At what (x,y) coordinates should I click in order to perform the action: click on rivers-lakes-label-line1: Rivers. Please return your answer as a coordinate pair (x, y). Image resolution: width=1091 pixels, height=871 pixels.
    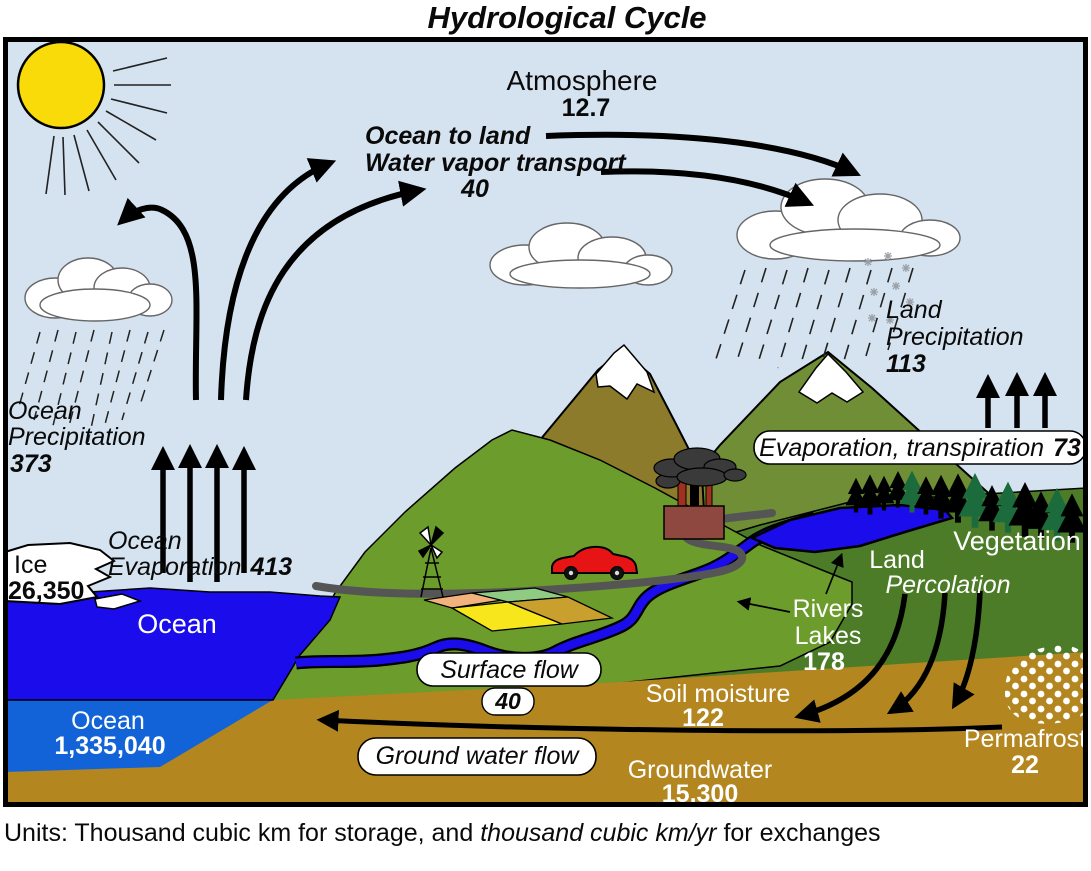
    Looking at the image, I should click on (828, 609).